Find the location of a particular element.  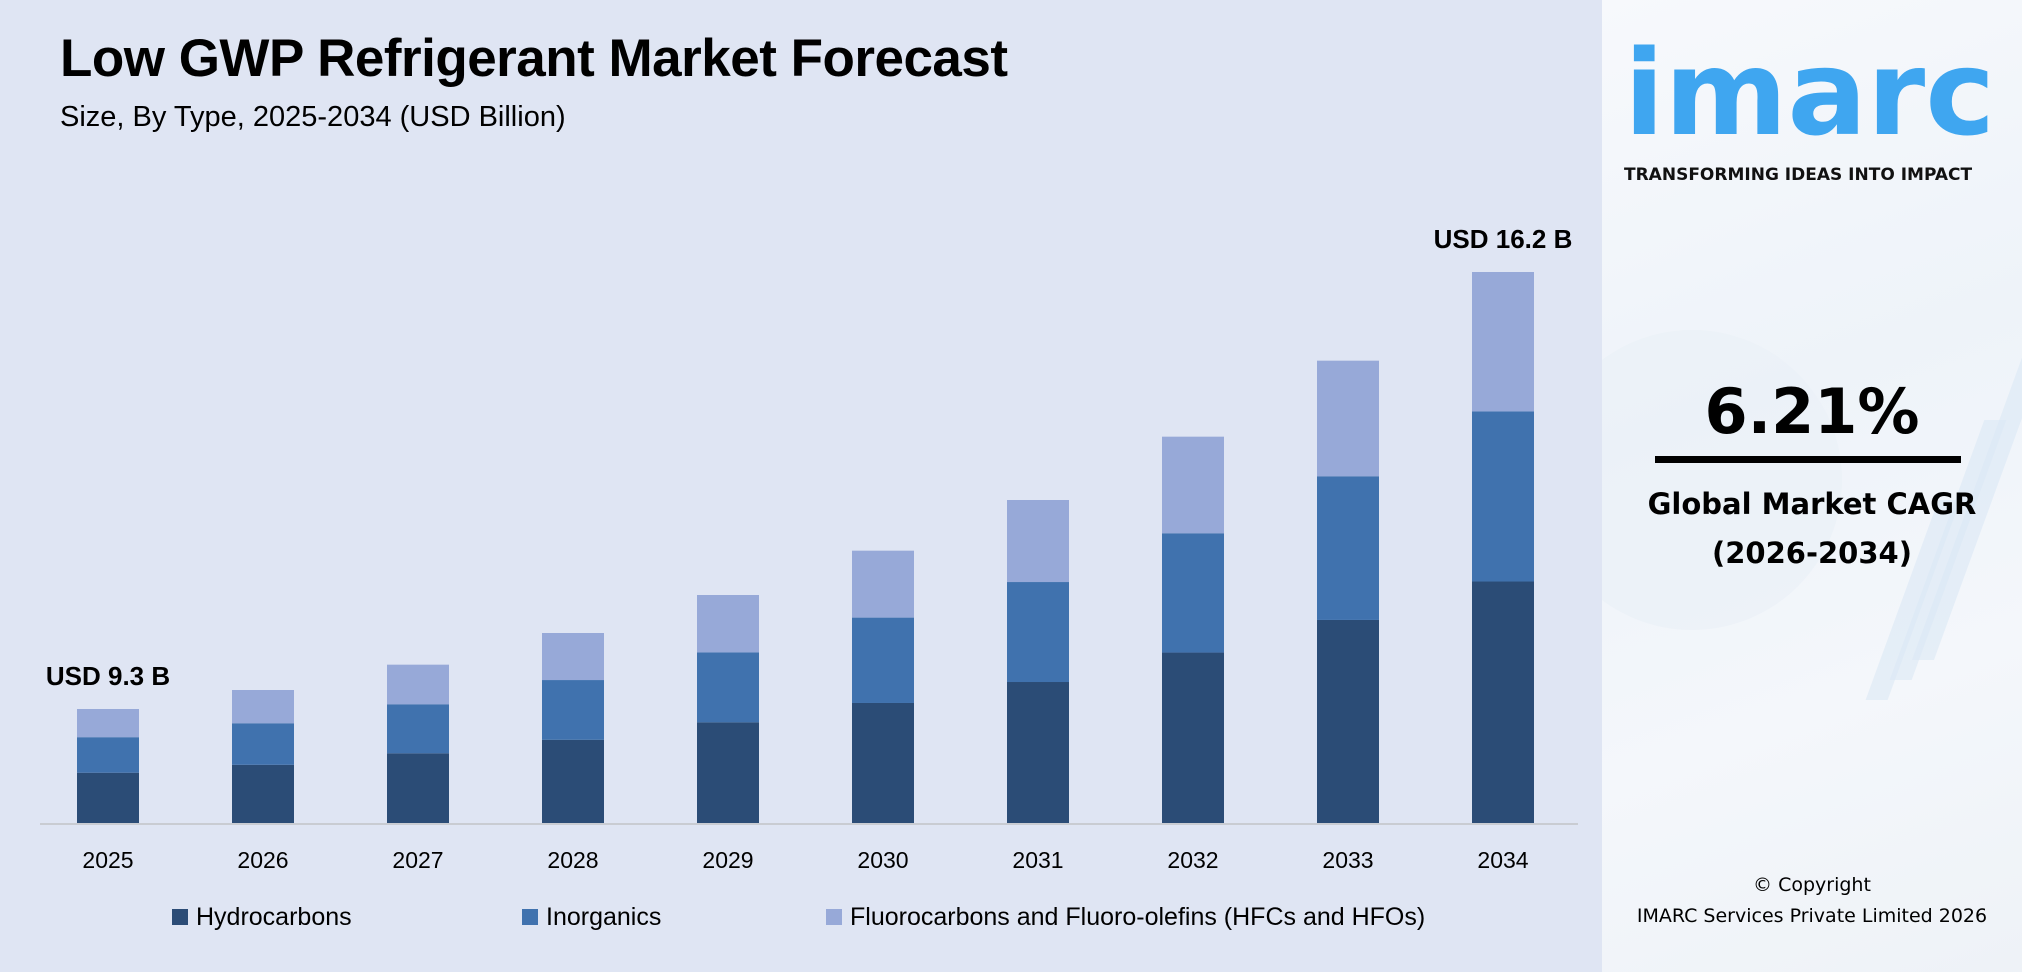

legend-item-inorganics: Inorganics is located at coordinates (591, 917).